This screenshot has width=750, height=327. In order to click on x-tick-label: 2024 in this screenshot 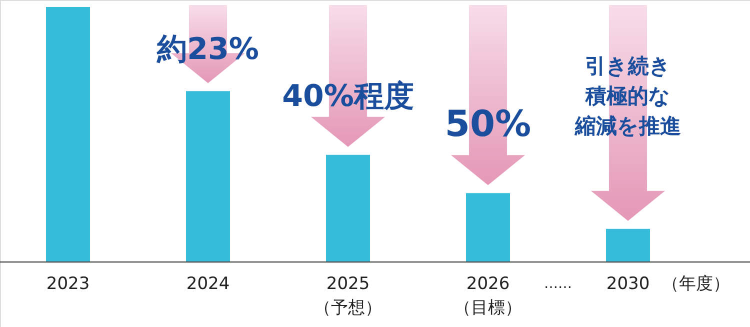, I will do `click(208, 284)`.